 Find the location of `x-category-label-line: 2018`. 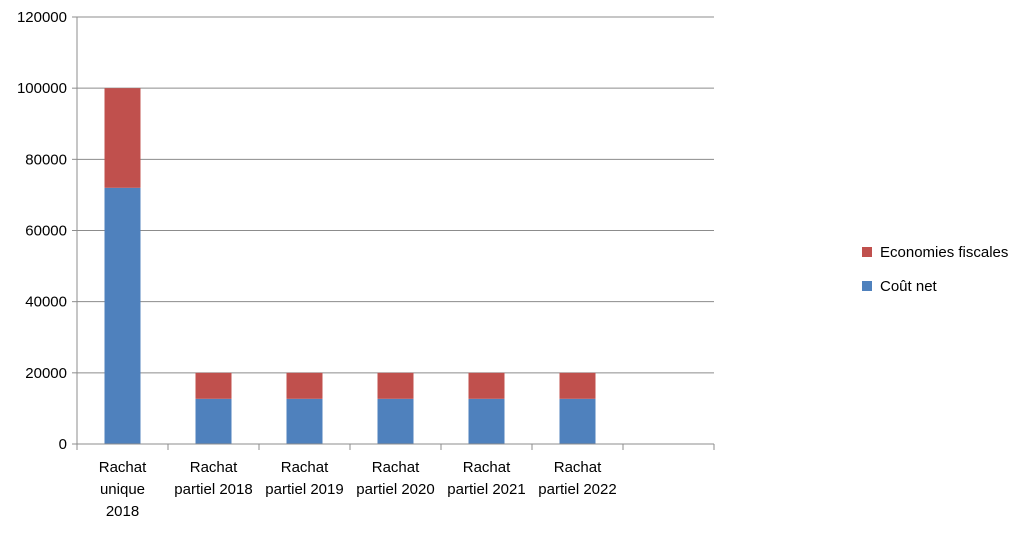

x-category-label-line: 2018 is located at coordinates (122, 511).